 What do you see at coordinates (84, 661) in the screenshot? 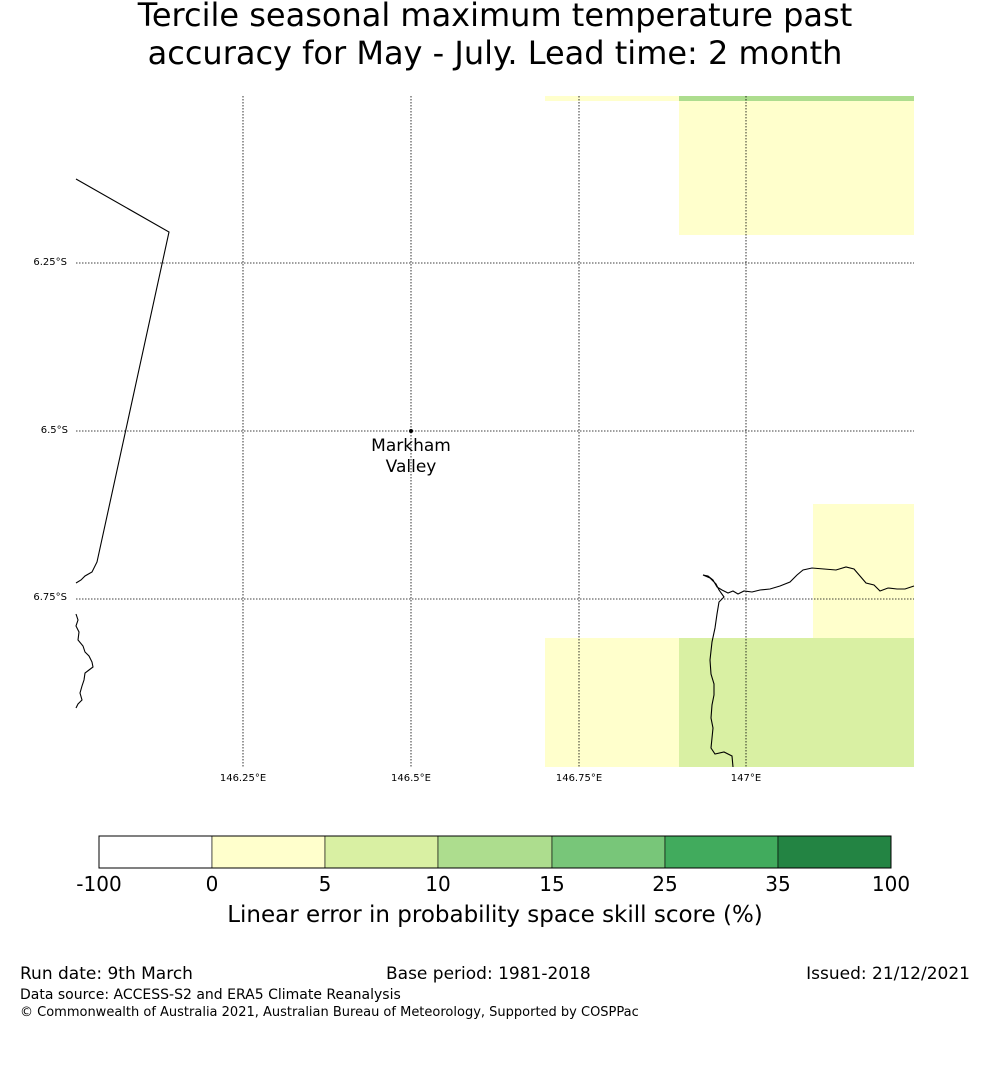
I see `coastline-west` at bounding box center [84, 661].